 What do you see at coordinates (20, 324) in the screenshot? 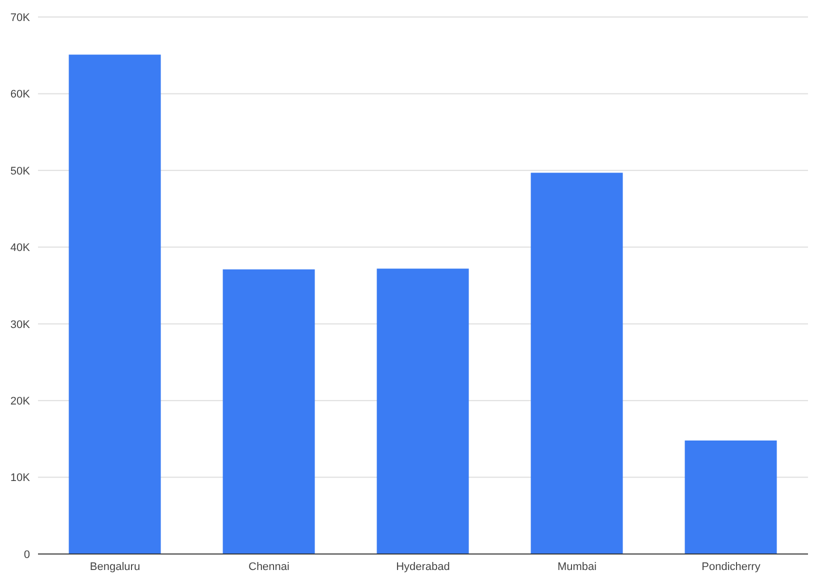
I see `y-tick-label: 30K` at bounding box center [20, 324].